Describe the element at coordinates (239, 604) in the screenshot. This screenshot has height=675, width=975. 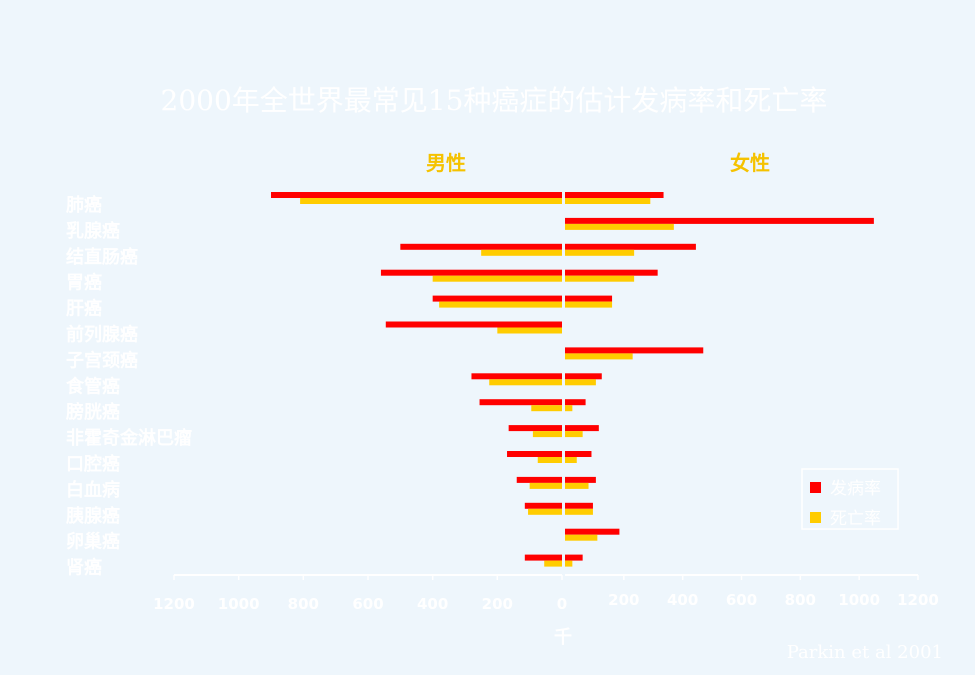
I see `x-tick-label-left: 1000` at that location.